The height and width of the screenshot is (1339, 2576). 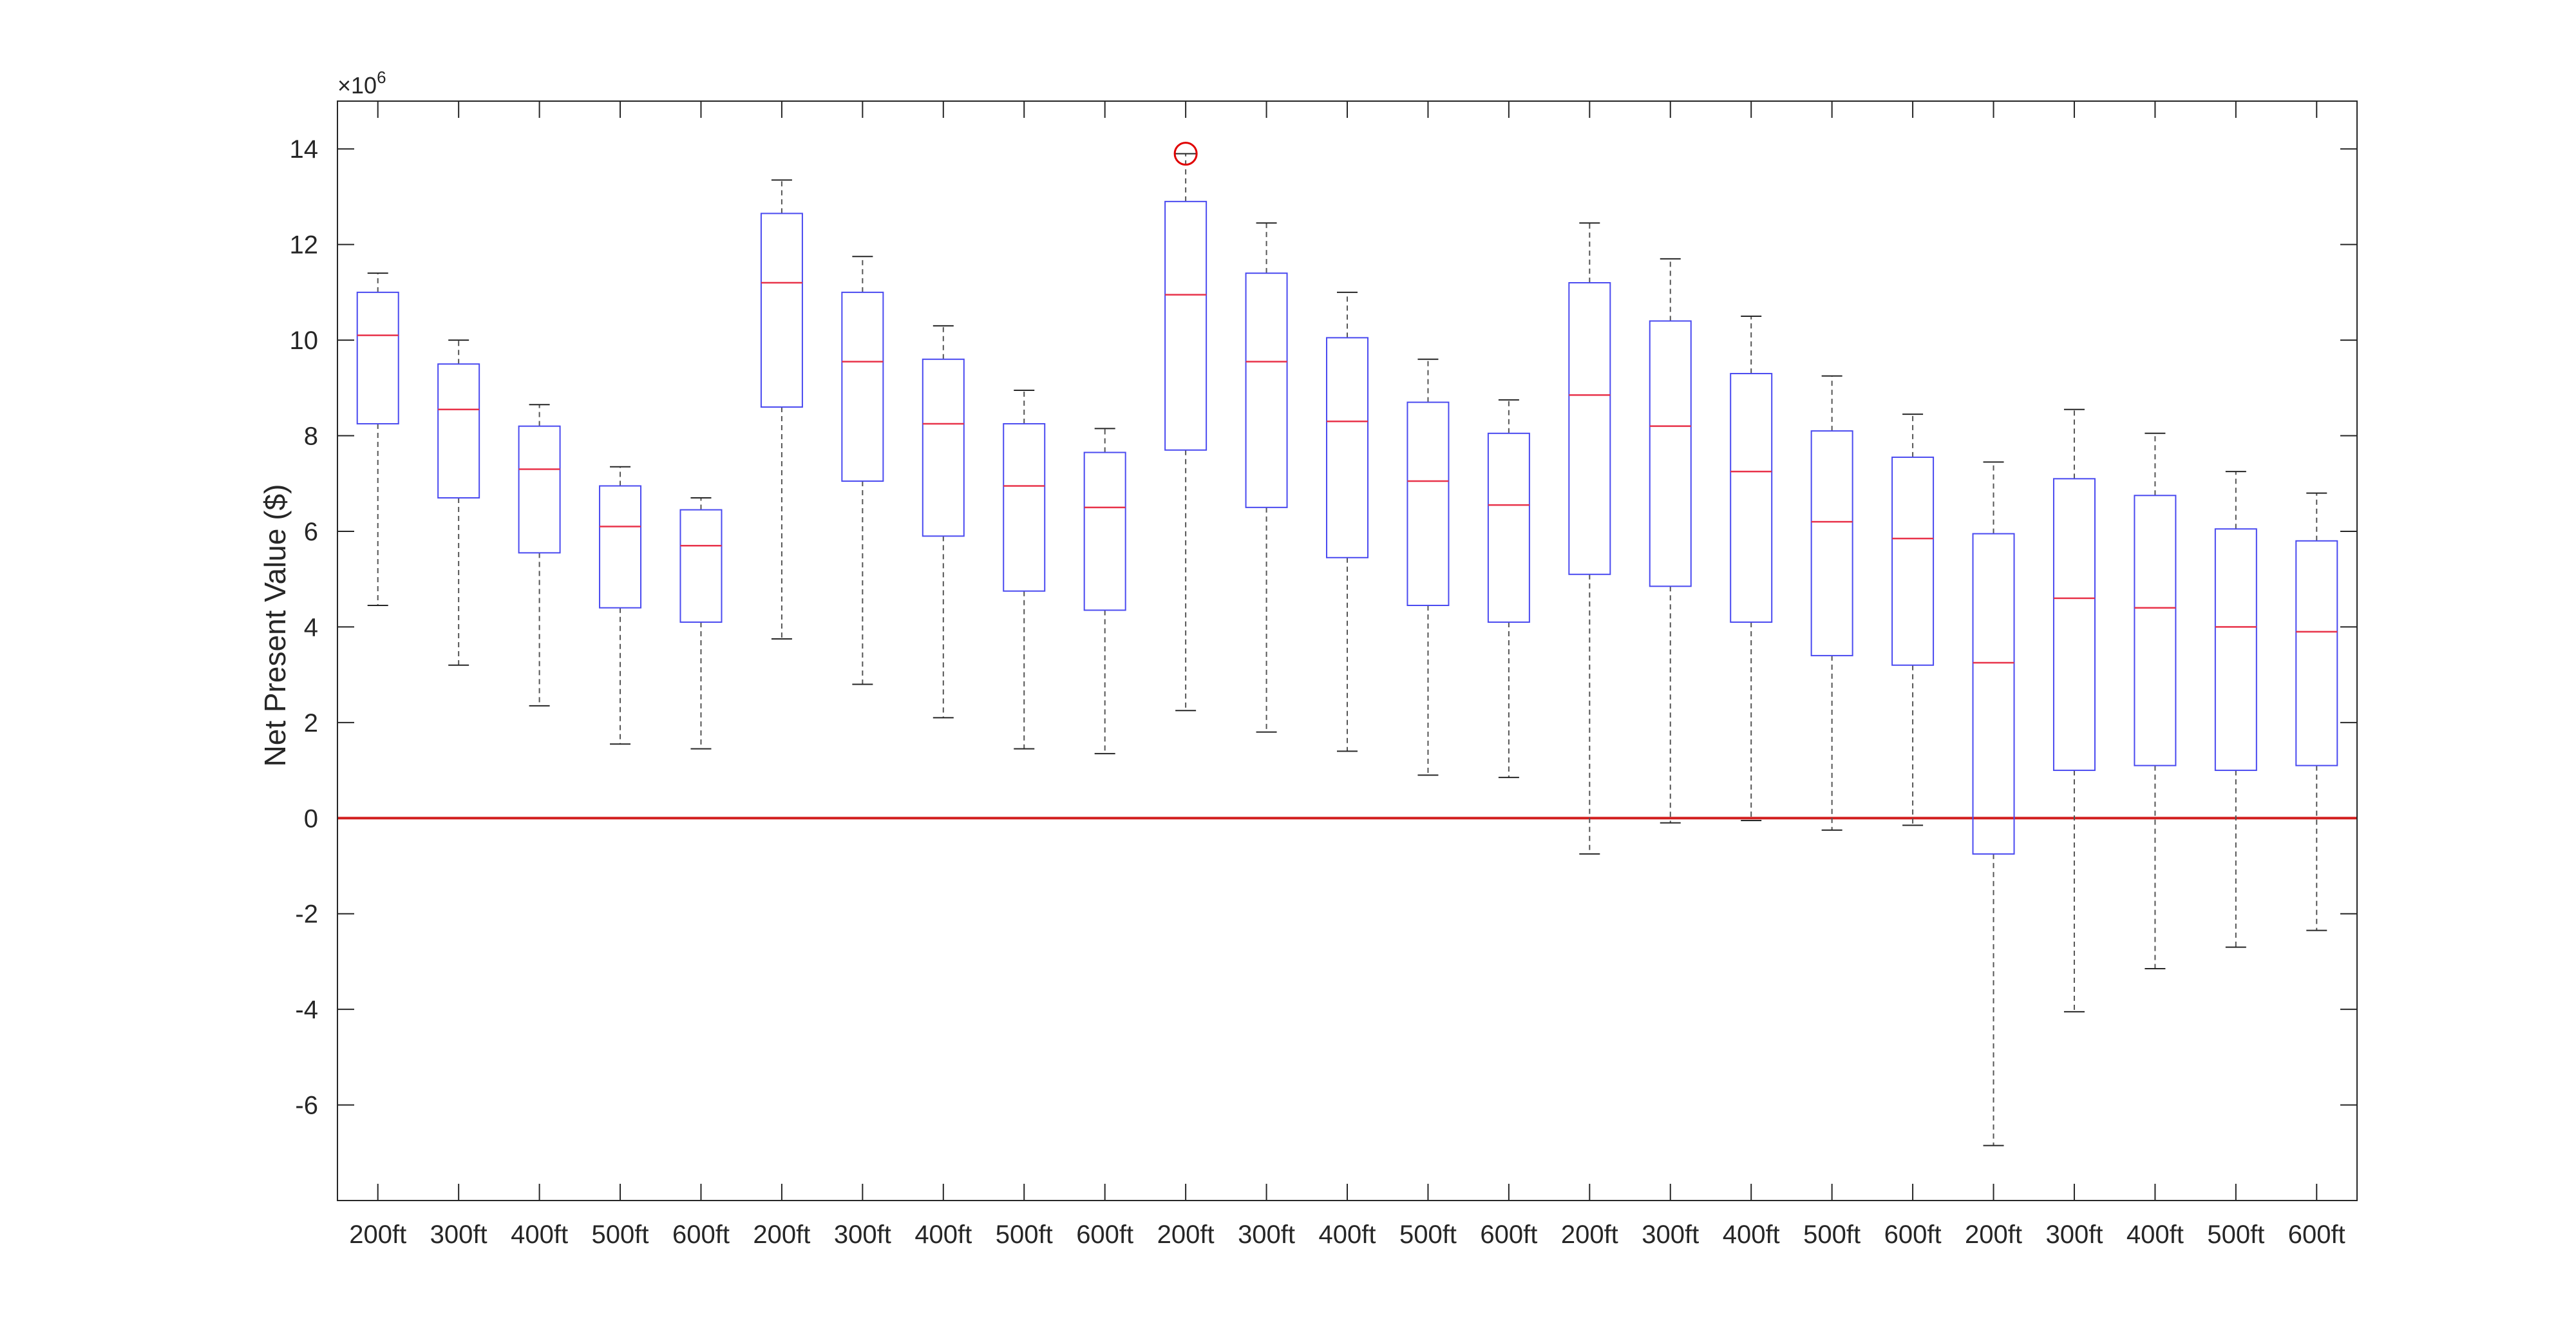 What do you see at coordinates (311, 627) in the screenshot?
I see `y-tick-label: 4` at bounding box center [311, 627].